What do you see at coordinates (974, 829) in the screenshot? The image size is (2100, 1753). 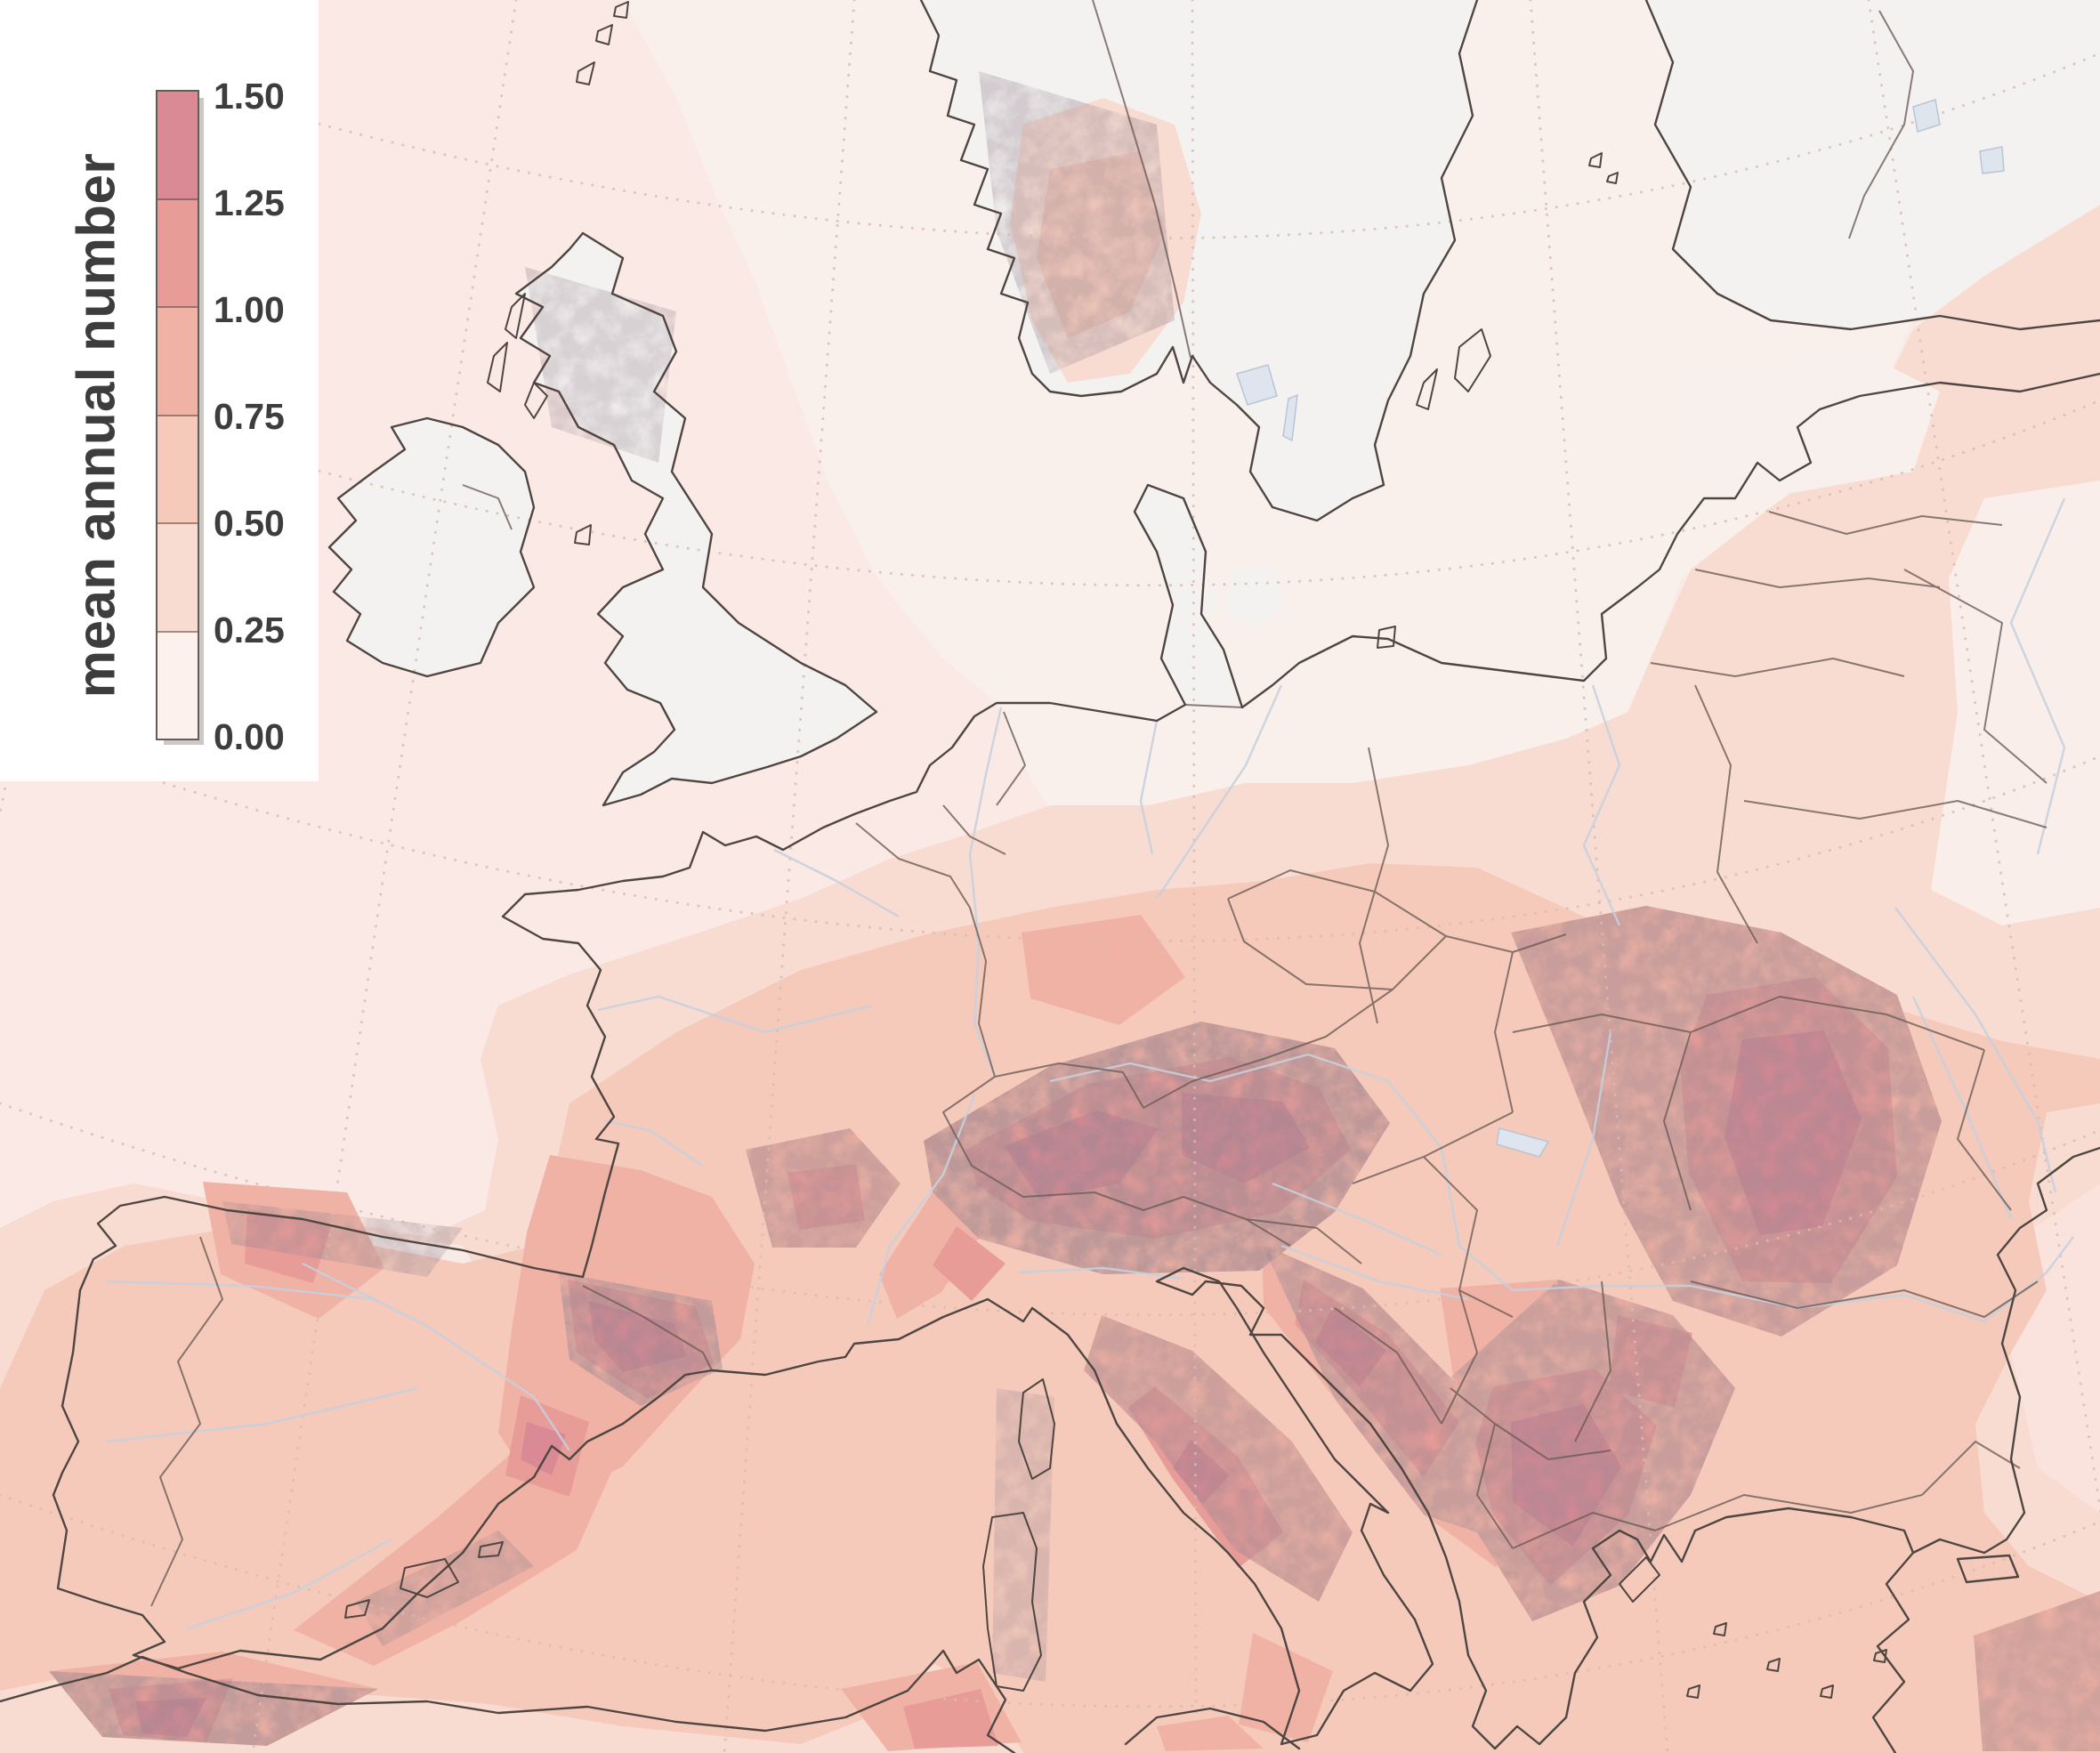 I see `border-be-nl` at bounding box center [974, 829].